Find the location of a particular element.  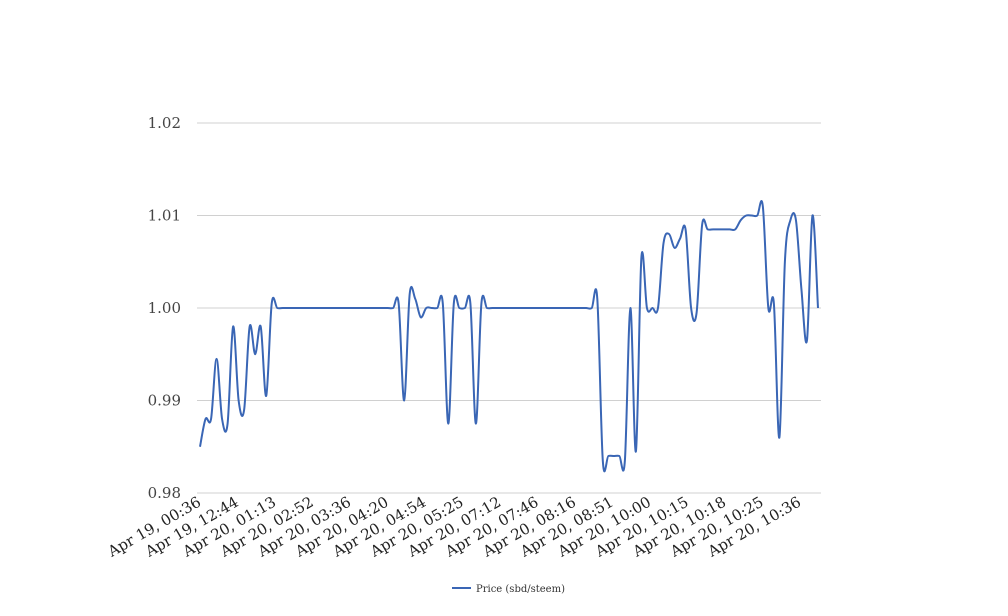

y-axis-ticks: 0.98 0.99 1.00 1.01 1.02 is located at coordinates (164, 308).